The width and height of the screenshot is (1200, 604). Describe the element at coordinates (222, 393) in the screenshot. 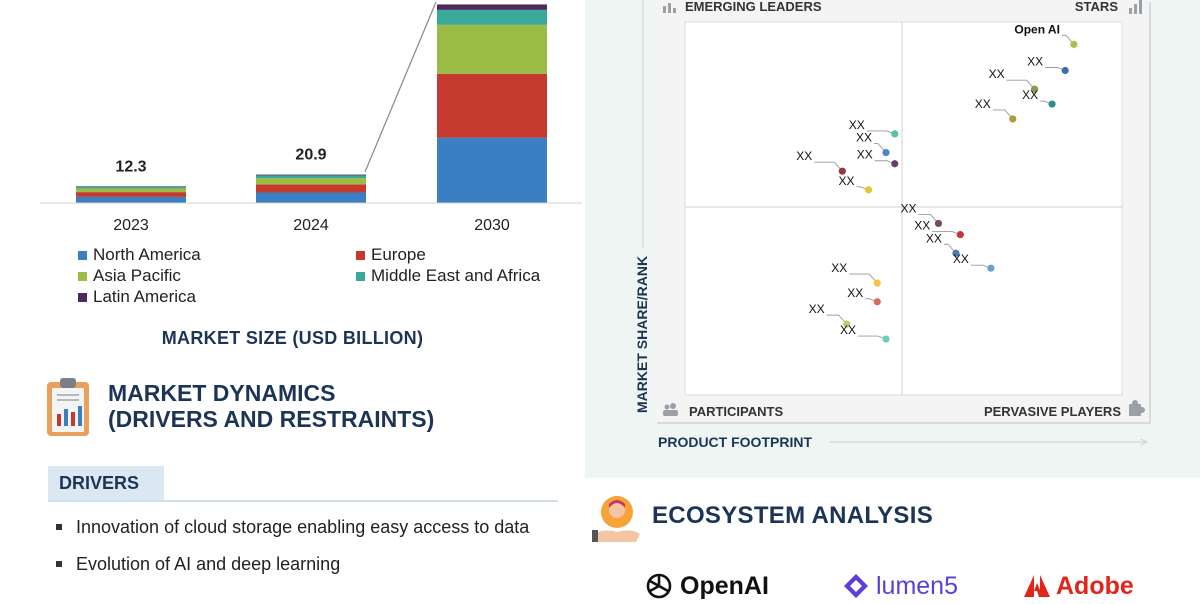

I see `title-line-1: MARKET DYNAMICS` at that location.